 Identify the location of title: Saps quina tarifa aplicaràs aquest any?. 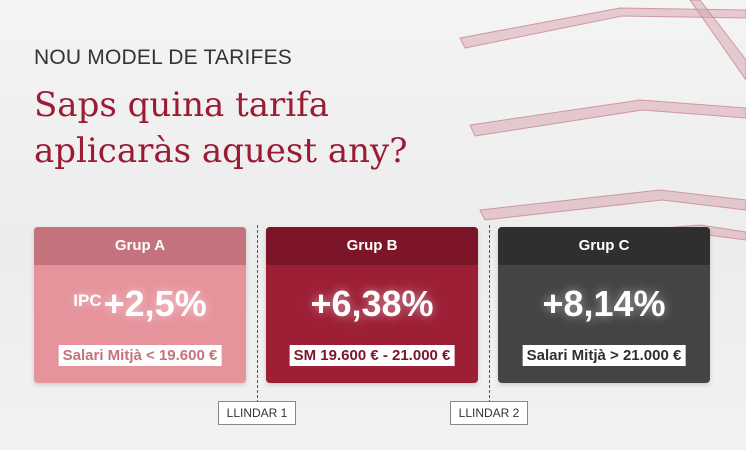
(220, 128).